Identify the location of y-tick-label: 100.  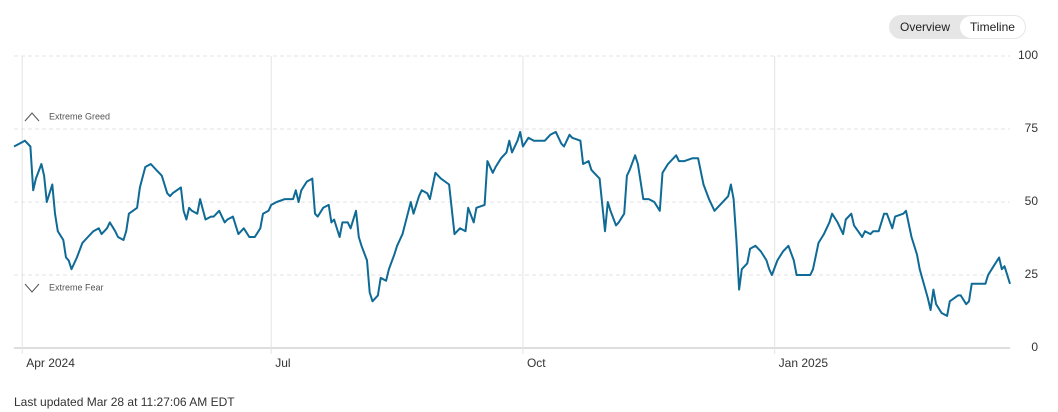
(1028, 55).